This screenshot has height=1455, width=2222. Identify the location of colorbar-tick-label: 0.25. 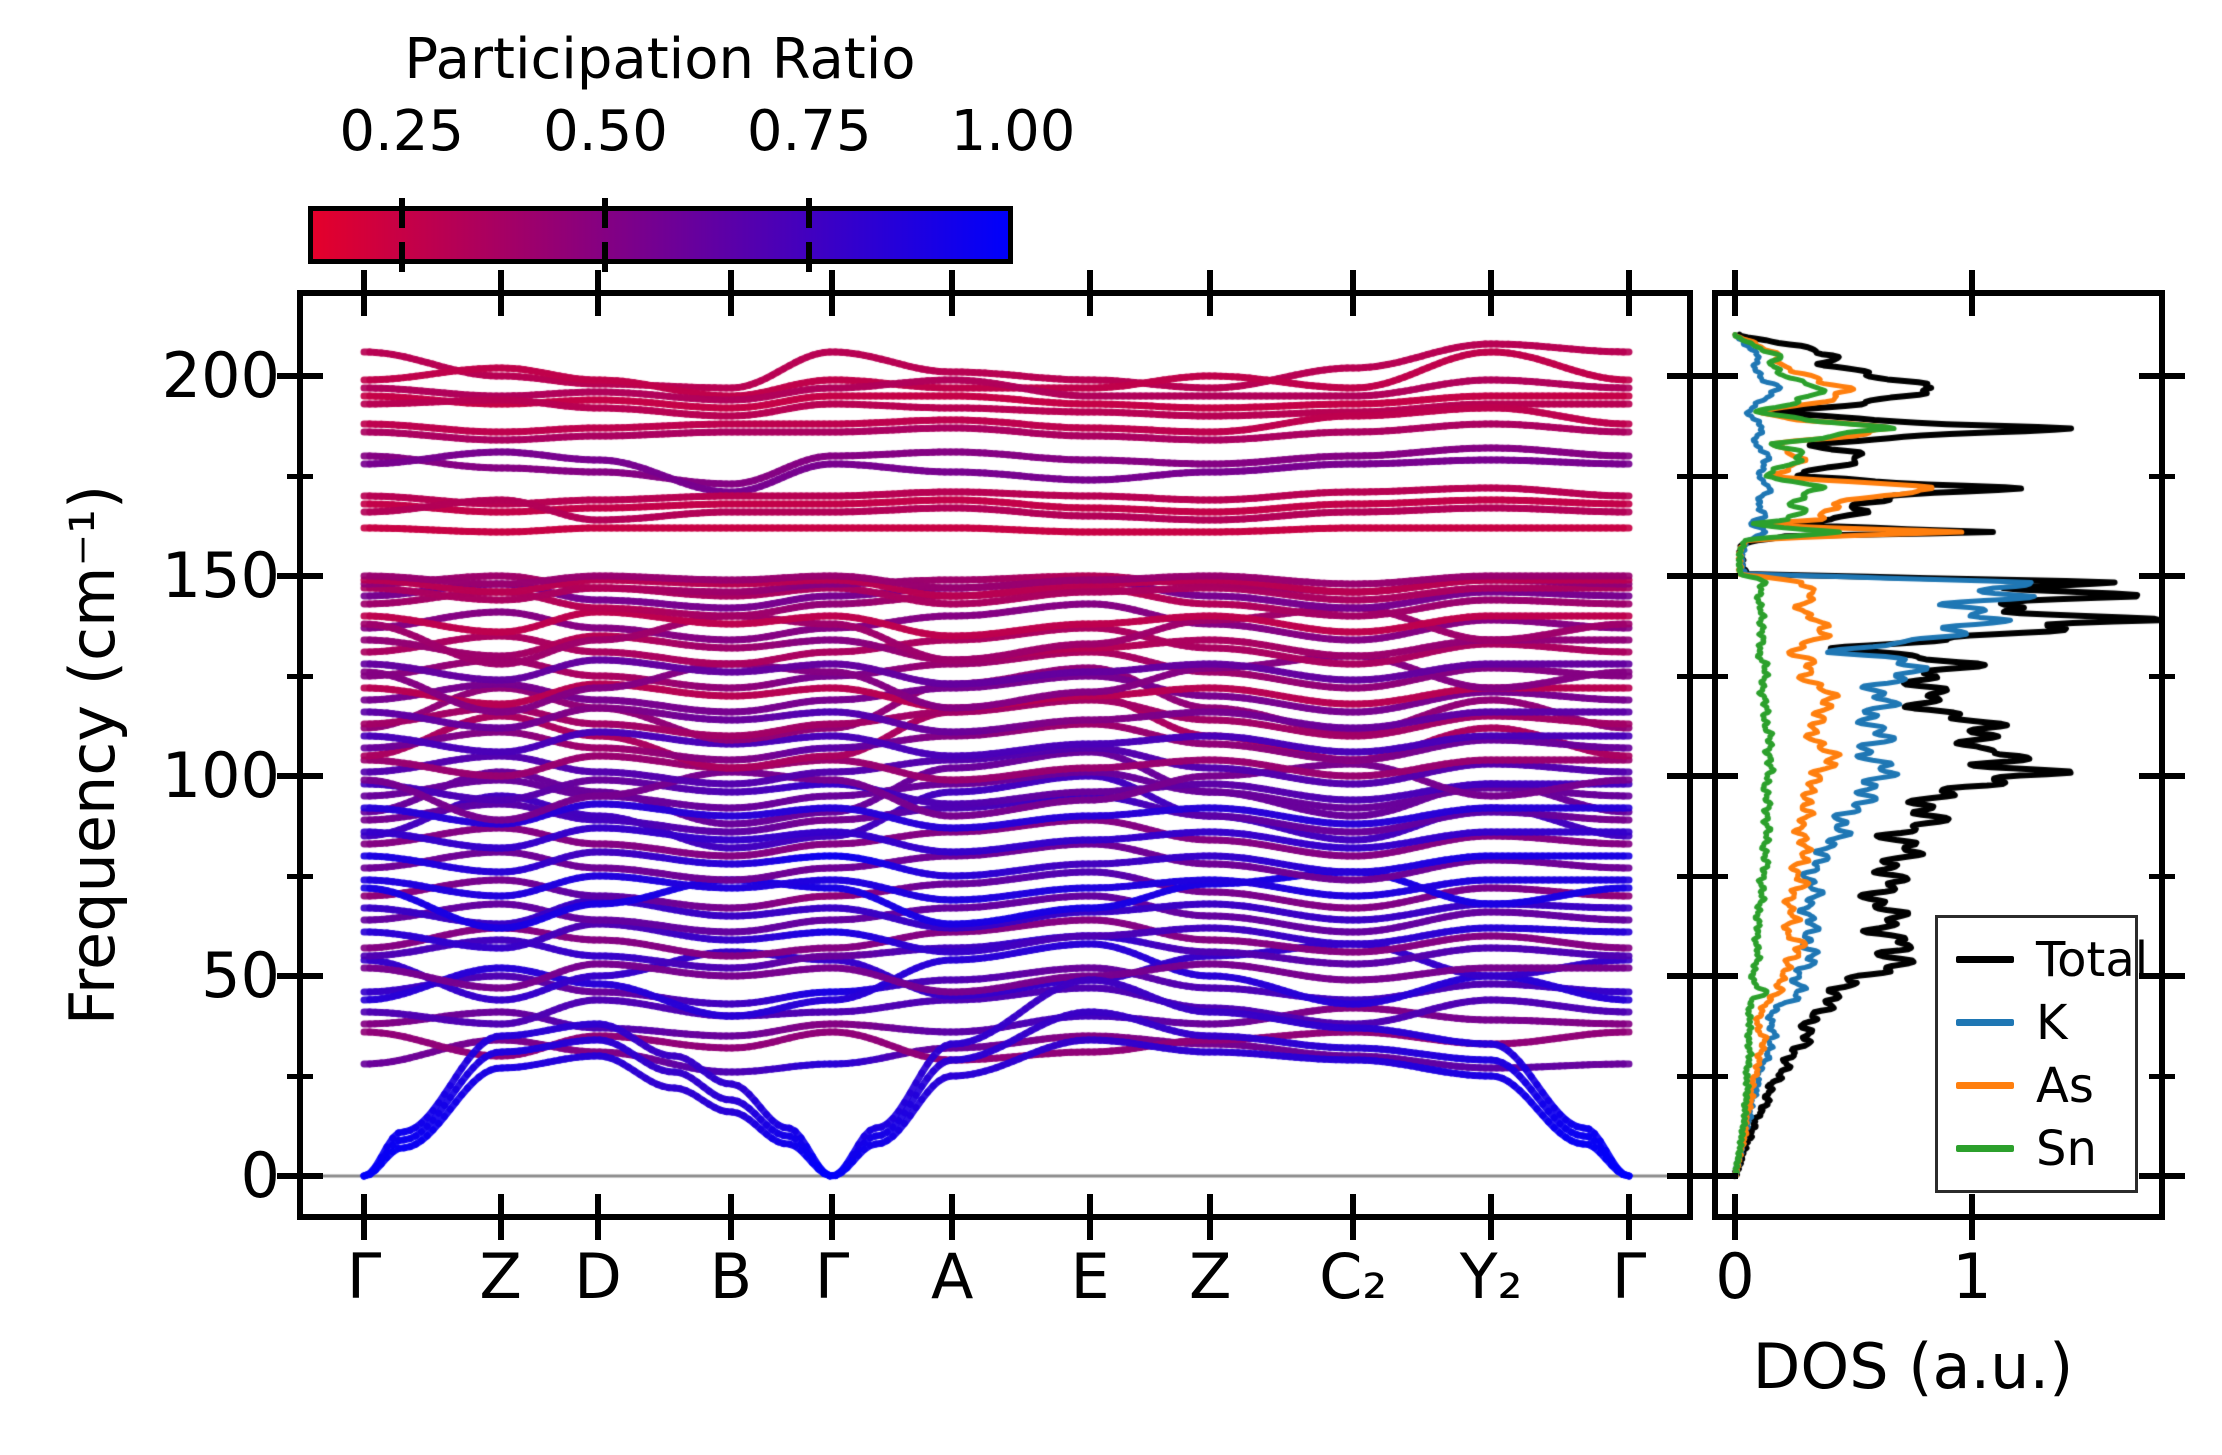
(402, 131).